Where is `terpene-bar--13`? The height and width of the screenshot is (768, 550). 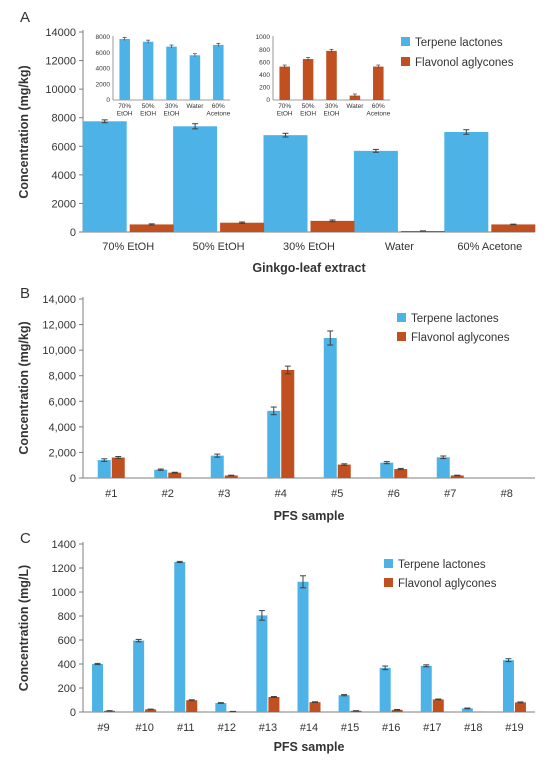
terpene-bar--13 is located at coordinates (261, 663).